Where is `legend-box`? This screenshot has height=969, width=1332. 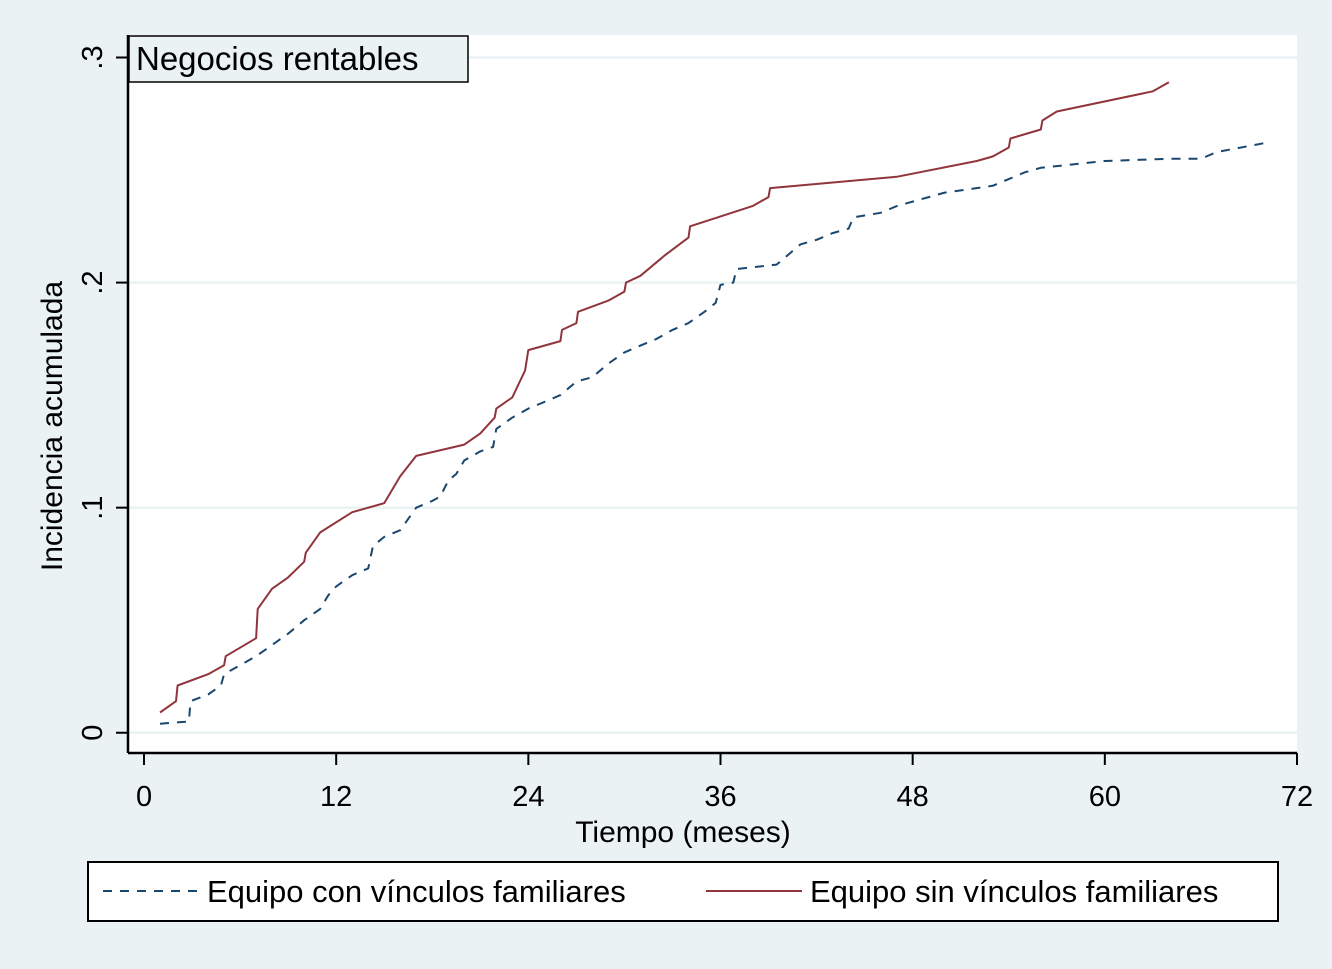 legend-box is located at coordinates (683, 891).